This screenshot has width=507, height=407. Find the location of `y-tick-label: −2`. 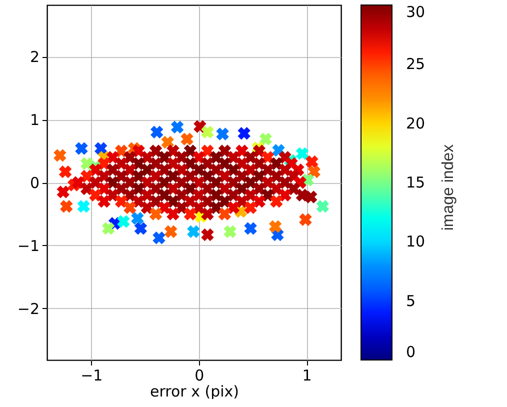

y-tick-label: −2 is located at coordinates (28, 309).